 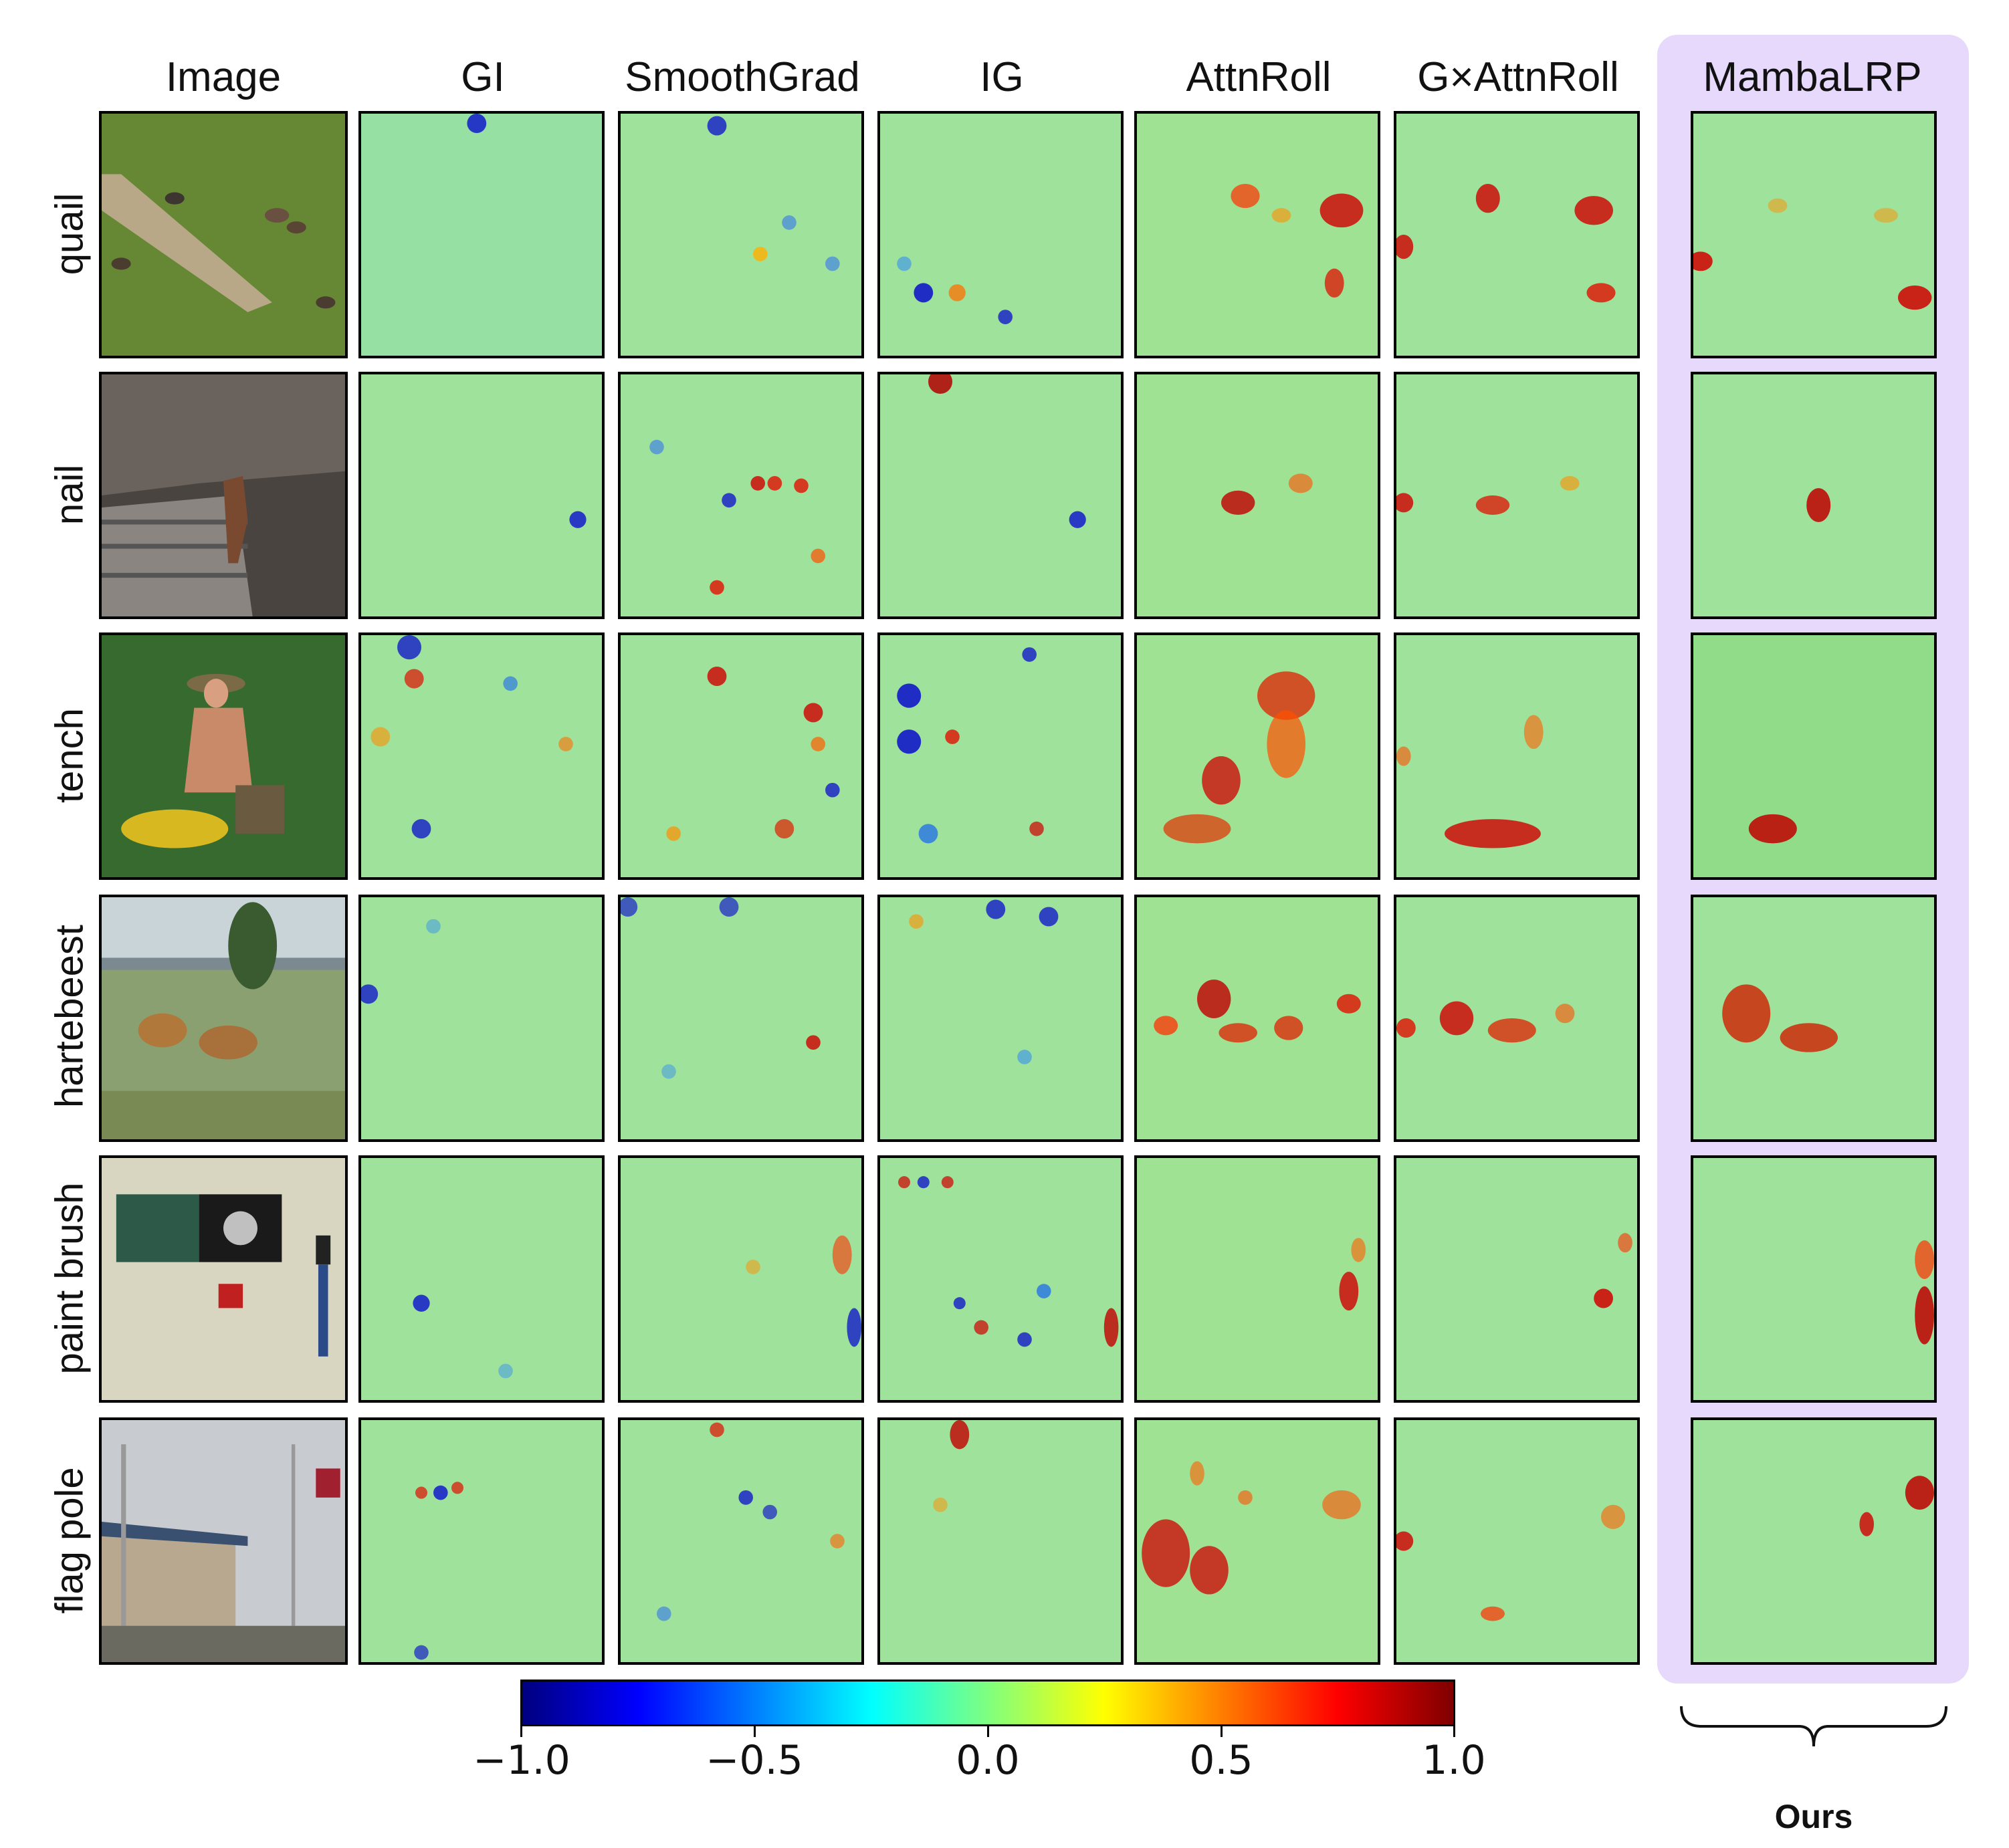 I want to click on col-header-smoothgrad: SmoothGrad, so click(x=742, y=77).